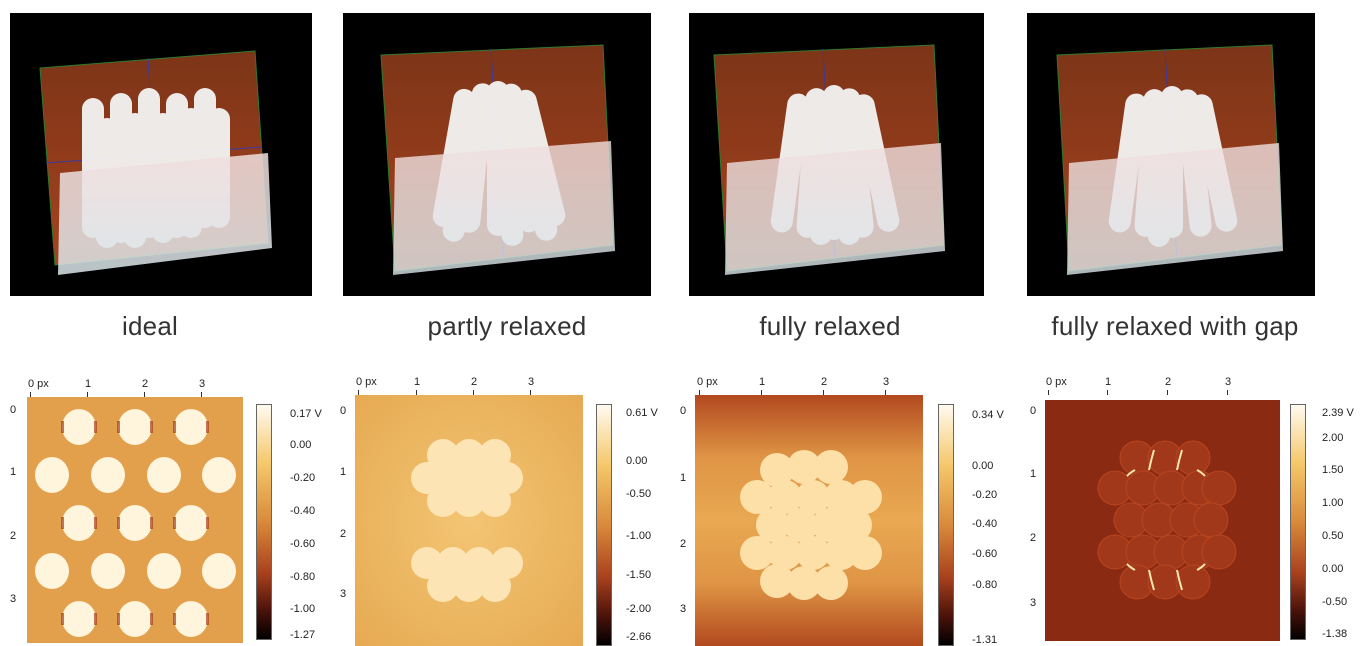  I want to click on colorbar-label: 2.39 V, so click(1338, 413).